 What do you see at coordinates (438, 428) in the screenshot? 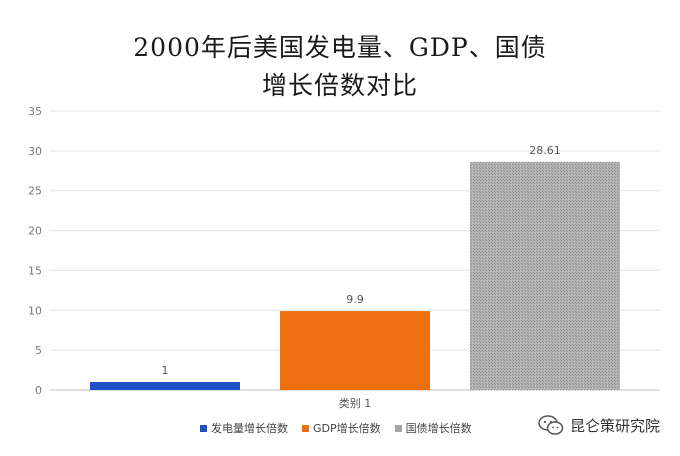
I see `legend-label: 国债增长倍数` at bounding box center [438, 428].